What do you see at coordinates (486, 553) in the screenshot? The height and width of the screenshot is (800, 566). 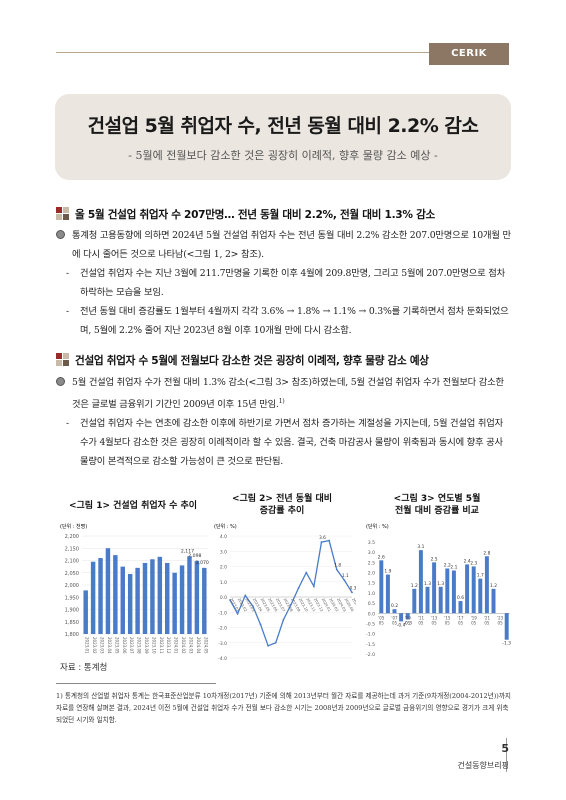 I see `data-label: 2.8` at bounding box center [486, 553].